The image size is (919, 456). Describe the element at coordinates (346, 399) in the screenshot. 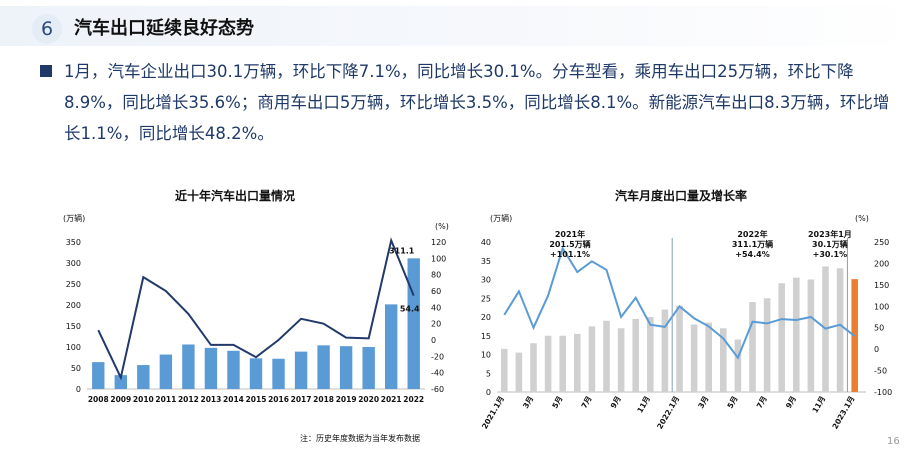

I see `x-tick-label: 2019` at that location.